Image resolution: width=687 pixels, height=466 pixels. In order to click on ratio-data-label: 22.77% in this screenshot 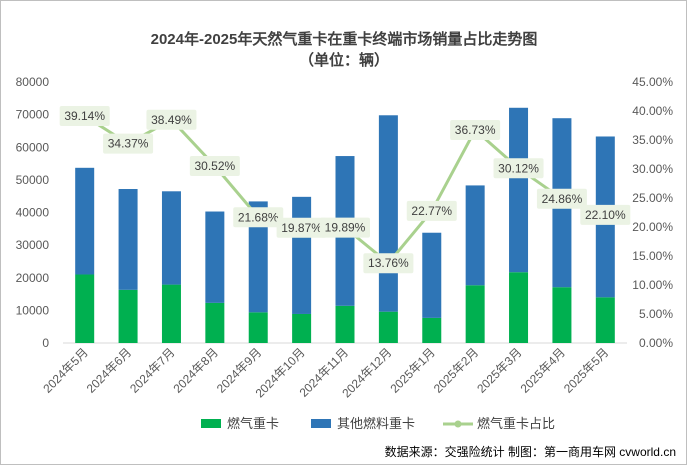, I will do `click(431, 211)`.